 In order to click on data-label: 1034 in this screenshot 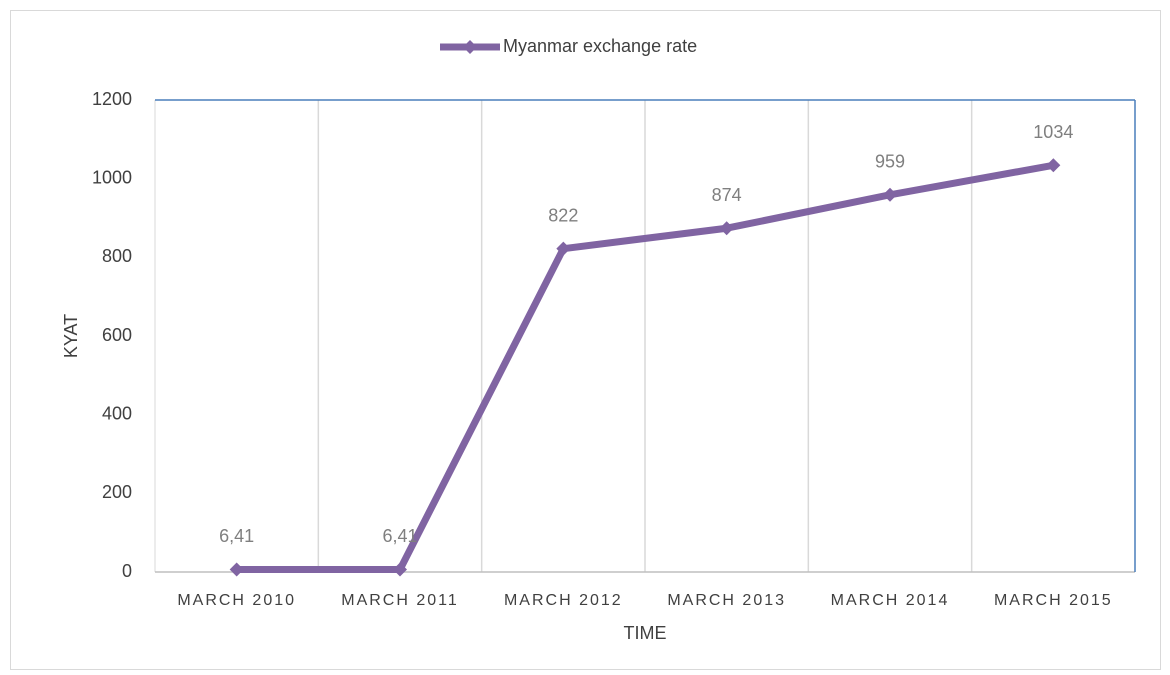, I will do `click(1053, 132)`.